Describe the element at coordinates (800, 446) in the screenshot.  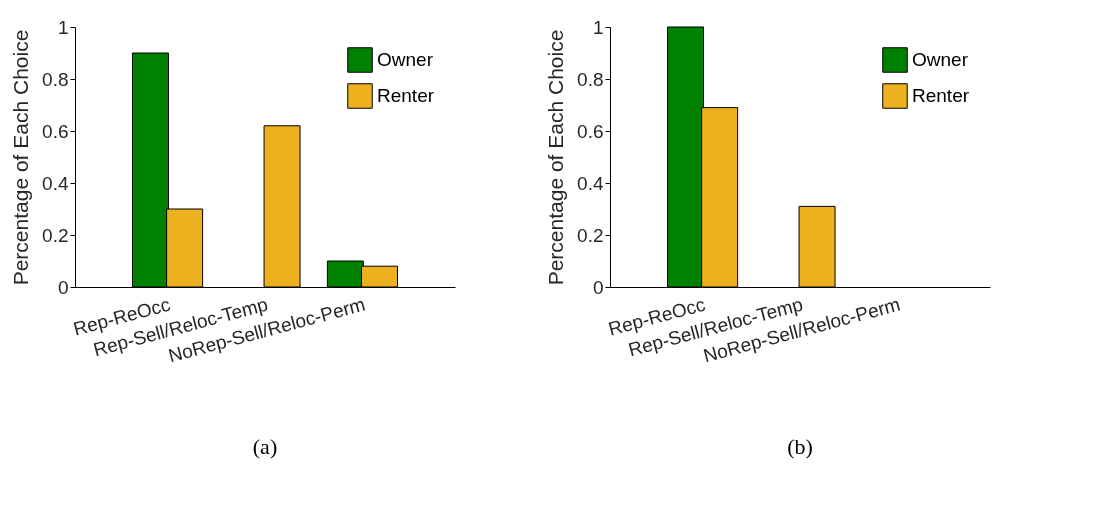
I see `text: (b)` at that location.